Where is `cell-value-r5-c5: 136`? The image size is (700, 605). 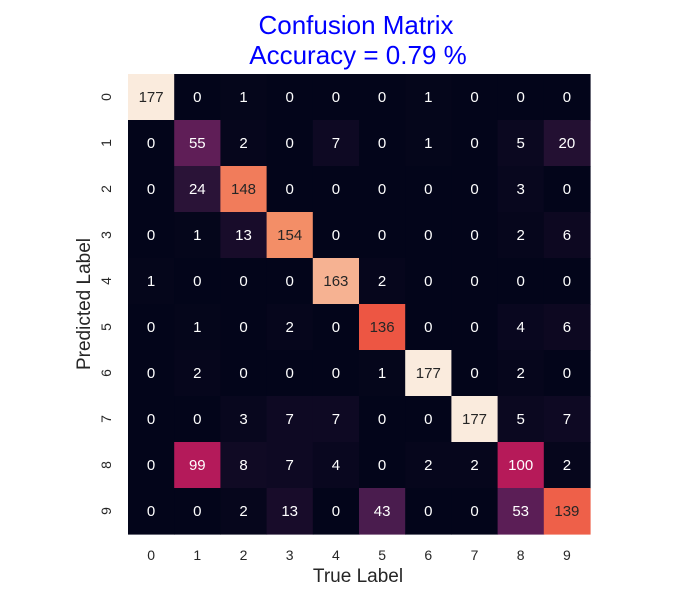
cell-value-r5-c5: 136 is located at coordinates (382, 327).